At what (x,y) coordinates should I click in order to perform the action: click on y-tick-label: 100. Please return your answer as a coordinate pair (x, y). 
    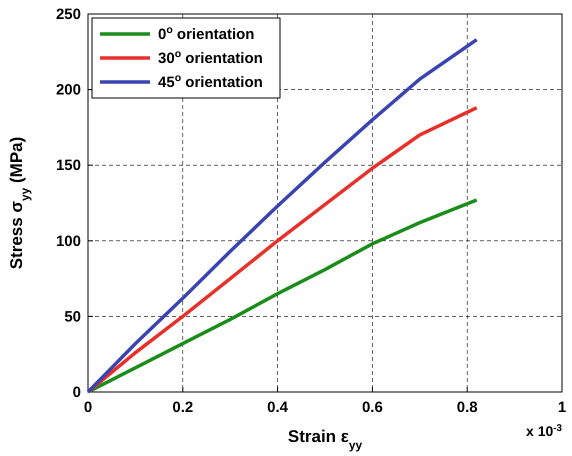
    Looking at the image, I should click on (68, 241).